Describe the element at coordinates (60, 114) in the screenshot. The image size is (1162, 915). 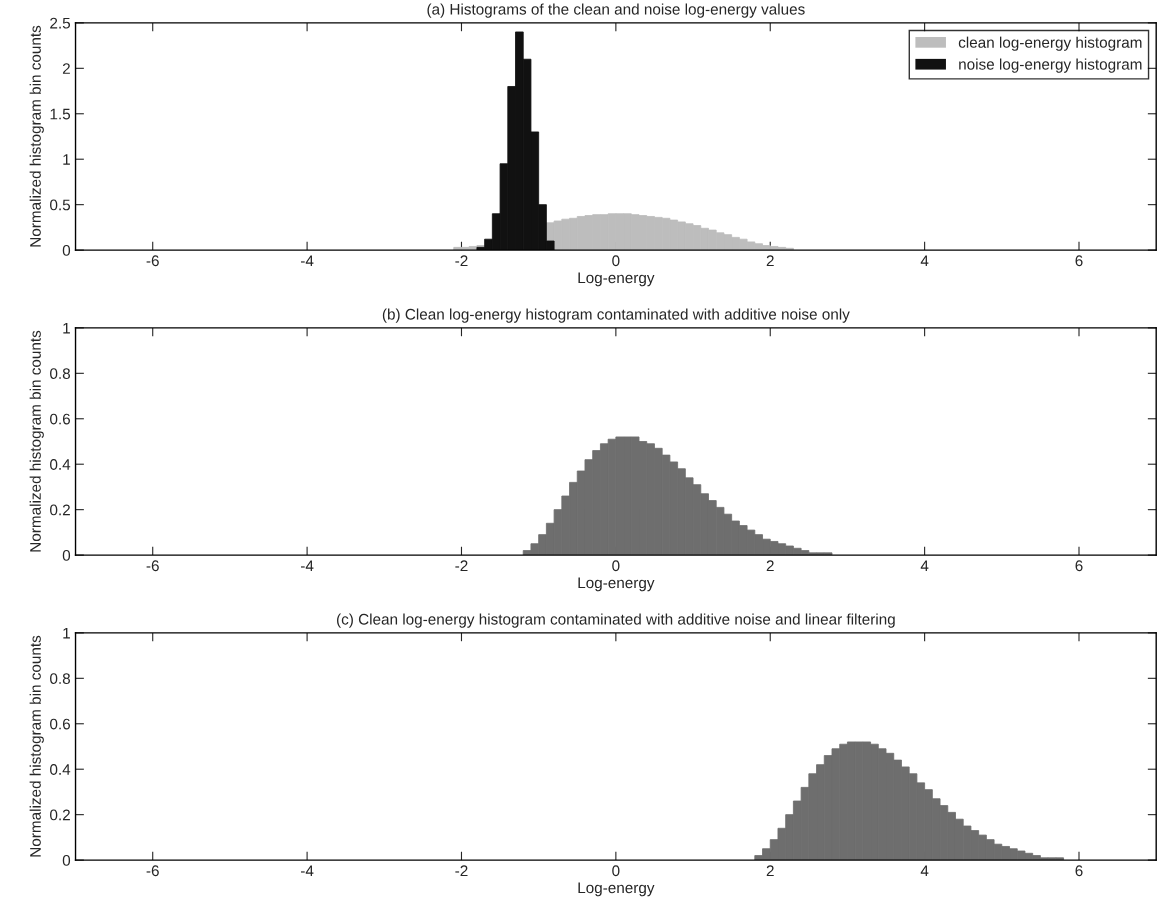
I see `y-tick-label: 1.5` at that location.